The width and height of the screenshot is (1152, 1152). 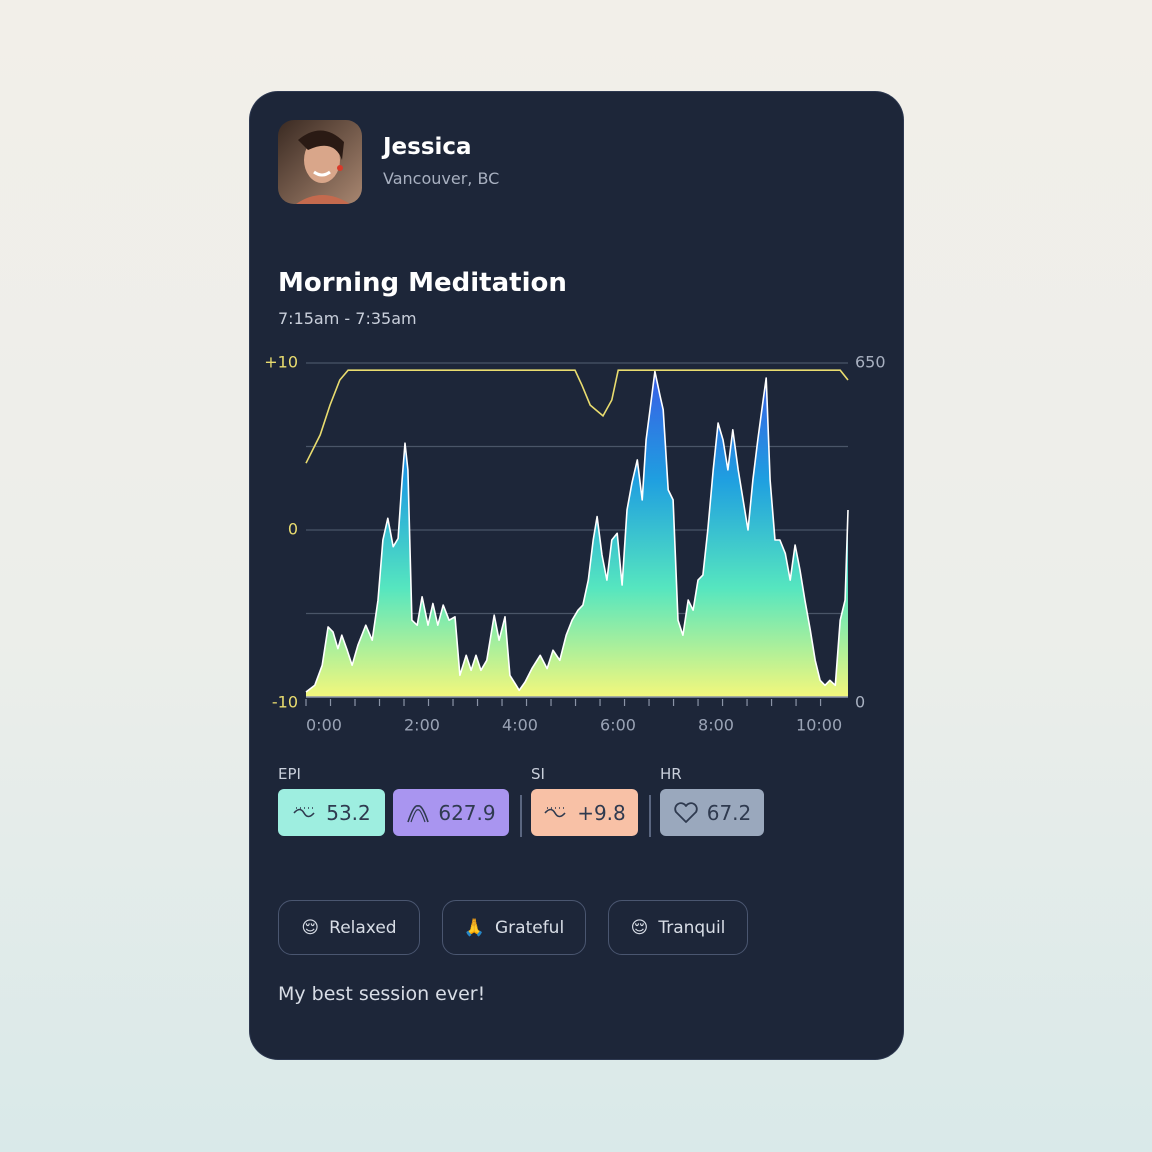 What do you see at coordinates (320, 162) in the screenshot?
I see `avatar` at bounding box center [320, 162].